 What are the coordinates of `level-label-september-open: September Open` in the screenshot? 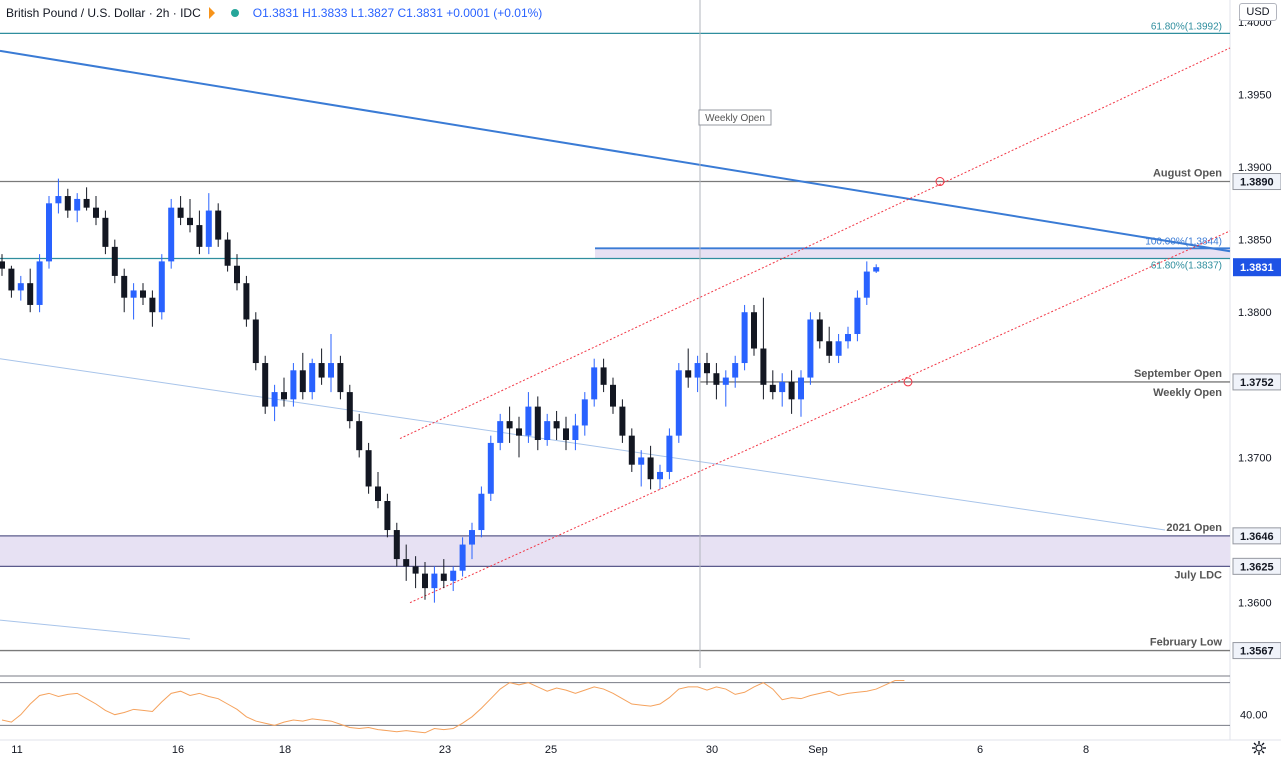 It's located at (1178, 374).